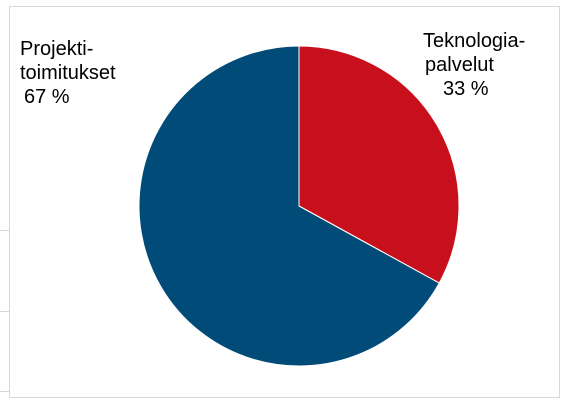  What do you see at coordinates (57, 49) in the screenshot?
I see `label-name-line1: Projekti-` at bounding box center [57, 49].